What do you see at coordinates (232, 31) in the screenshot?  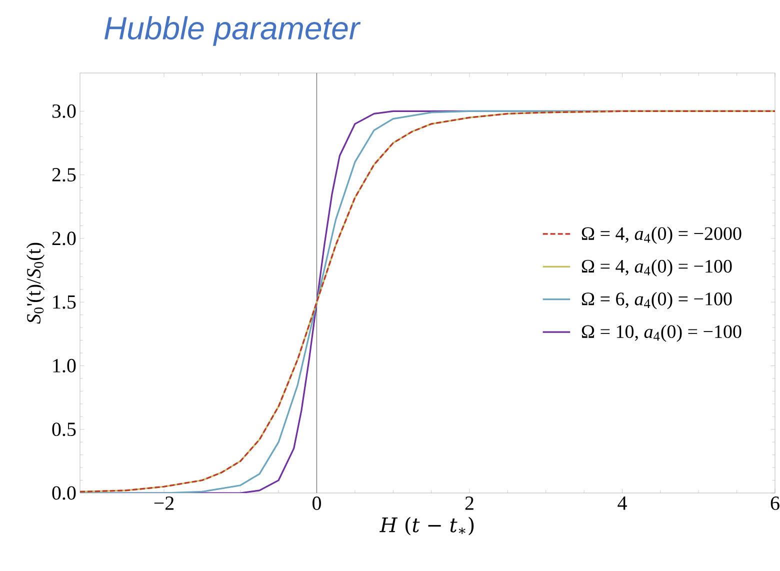 I see `chart-title: Hubble parameter` at bounding box center [232, 31].